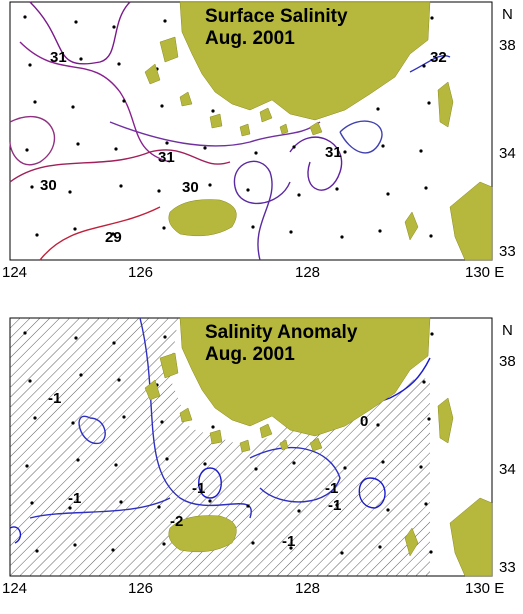 This screenshot has width=523, height=614. I want to click on y-axis-label: 34, so click(507, 153).